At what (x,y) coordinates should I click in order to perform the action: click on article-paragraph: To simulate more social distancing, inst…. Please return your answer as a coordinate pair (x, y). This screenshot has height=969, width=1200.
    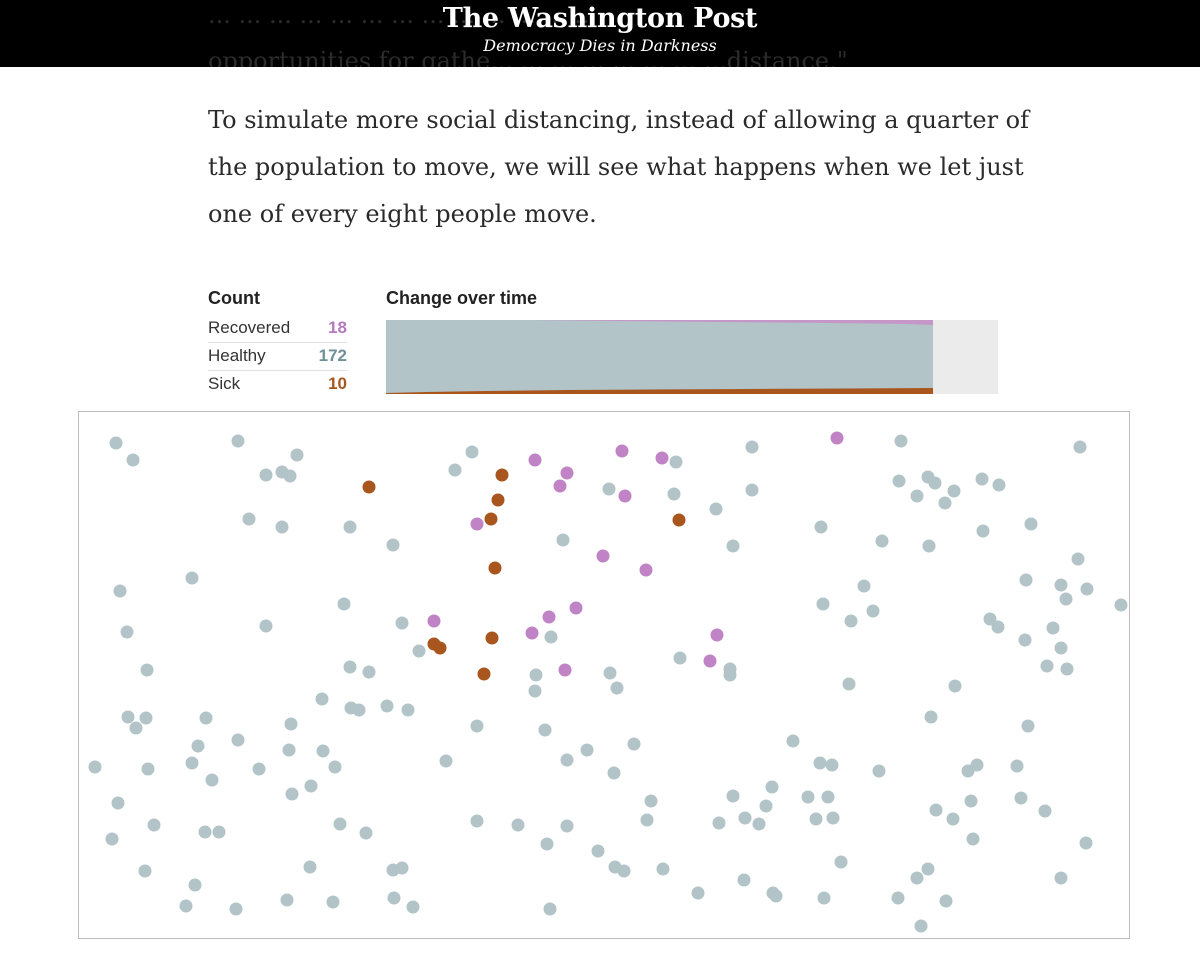
    Looking at the image, I should click on (619, 167).